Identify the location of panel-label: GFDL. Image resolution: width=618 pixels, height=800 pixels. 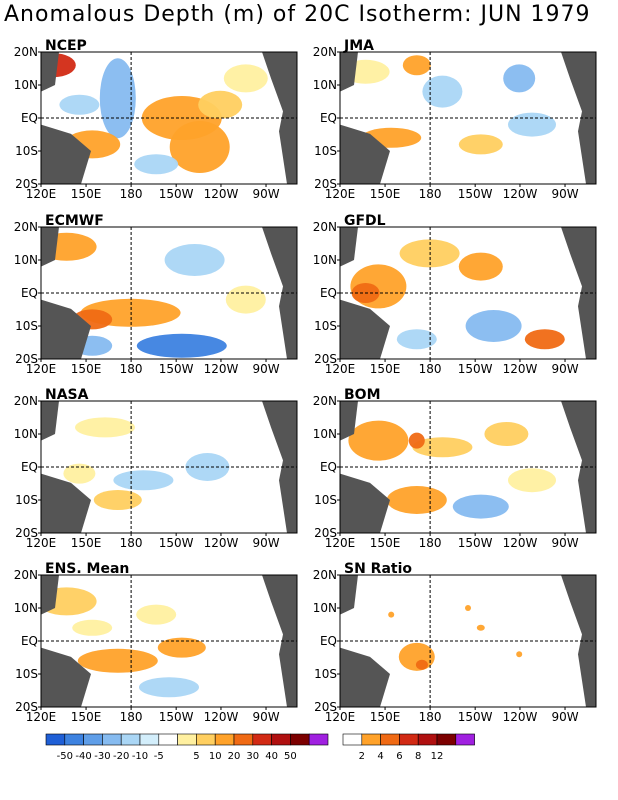
(365, 221).